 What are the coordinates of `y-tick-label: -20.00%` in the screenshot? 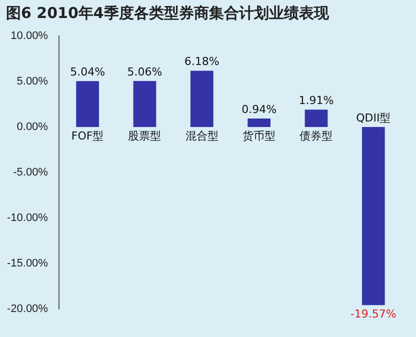 It's located at (27, 309).